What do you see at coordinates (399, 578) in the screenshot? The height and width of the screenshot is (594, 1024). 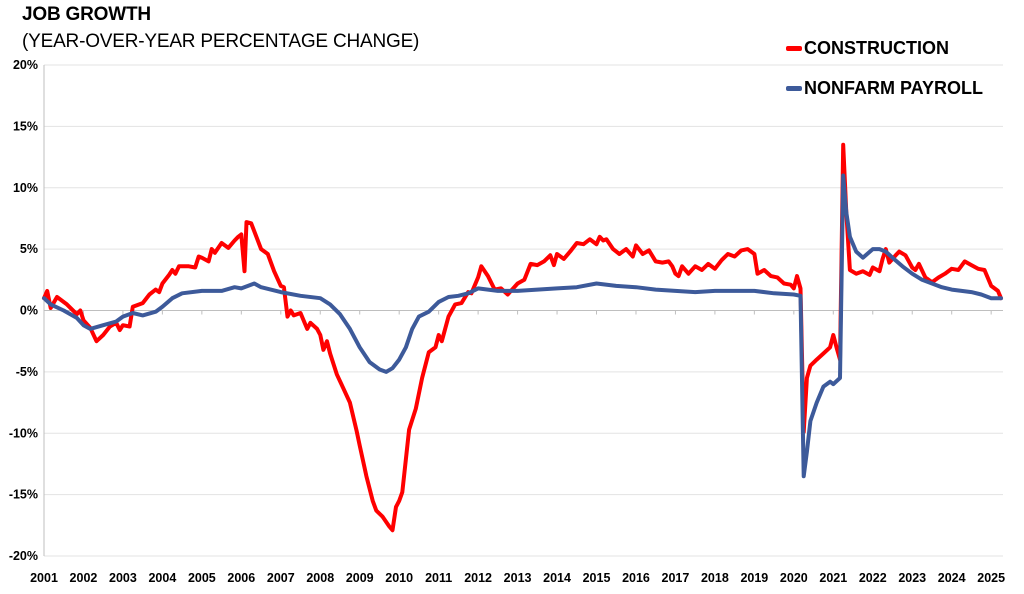 I see `x-tick-label: 2010` at bounding box center [399, 578].